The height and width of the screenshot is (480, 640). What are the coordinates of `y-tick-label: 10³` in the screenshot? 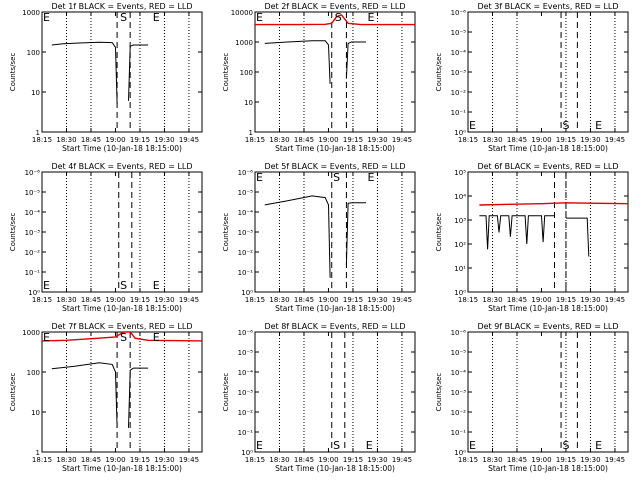 It's located at (460, 221).